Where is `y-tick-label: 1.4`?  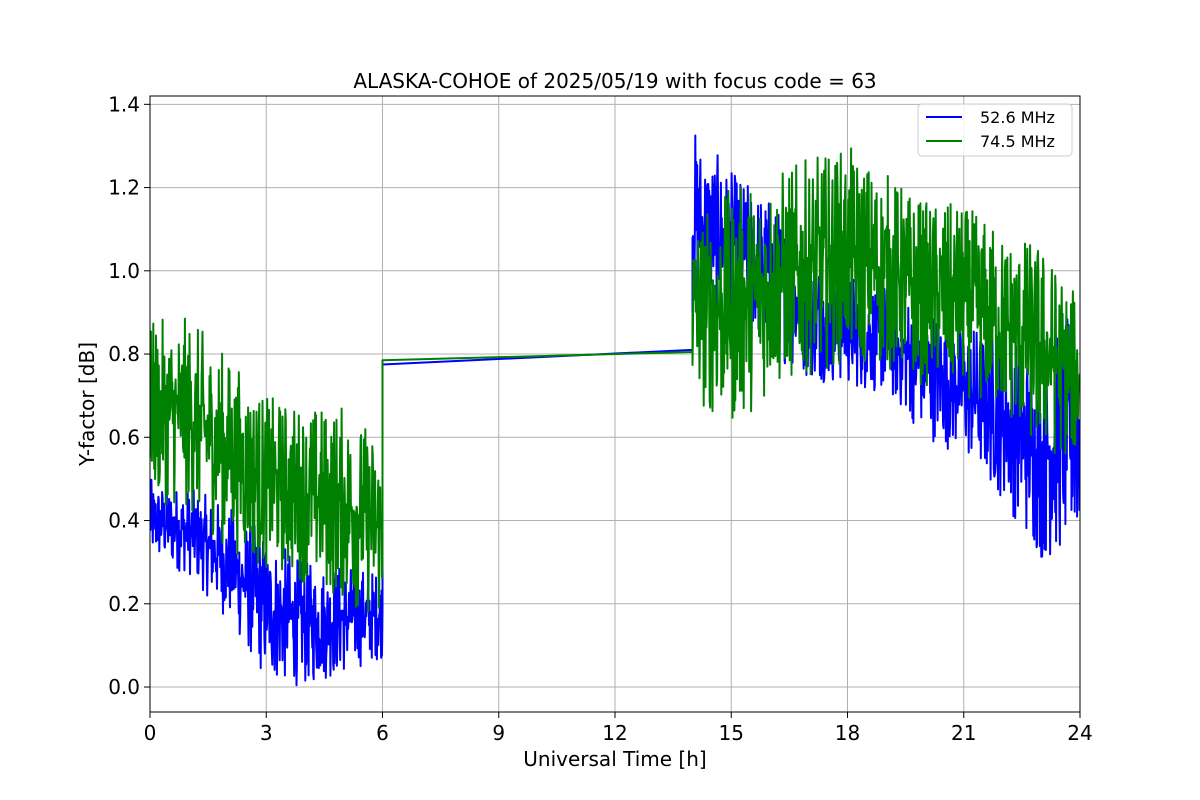
y-tick-label: 1.4 is located at coordinates (124, 104).